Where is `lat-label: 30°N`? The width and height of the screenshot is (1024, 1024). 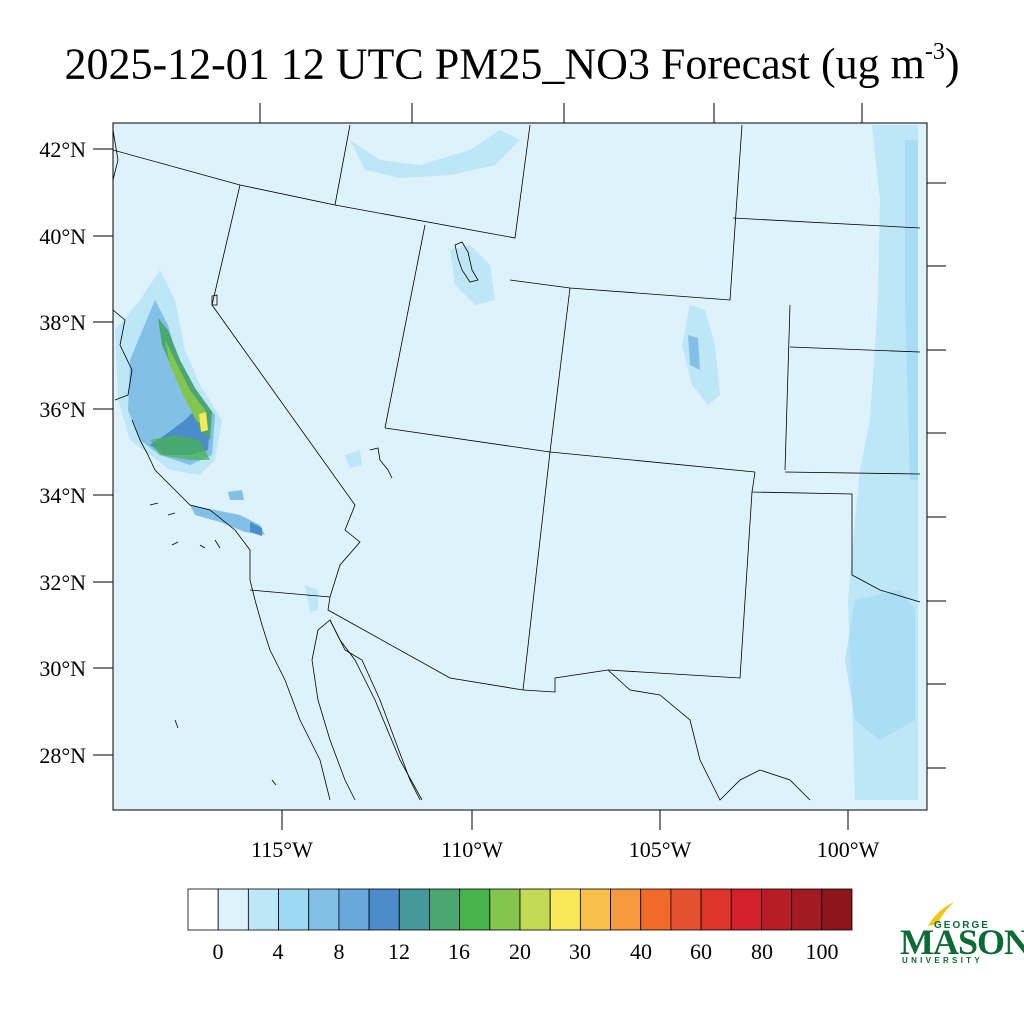 lat-label: 30°N is located at coordinates (62, 668).